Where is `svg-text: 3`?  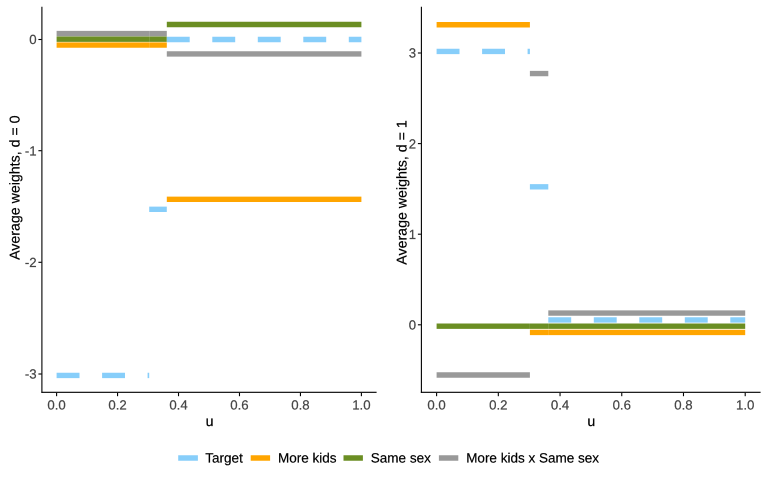
svg-text: 3 is located at coordinates (412, 53).